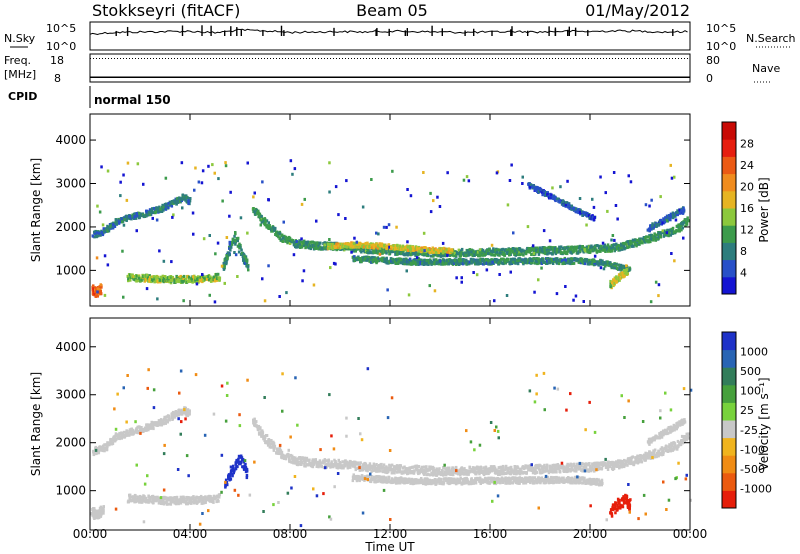  What do you see at coordinates (20, 38) in the screenshot?
I see `noise-sky-label: N.Sky` at bounding box center [20, 38].